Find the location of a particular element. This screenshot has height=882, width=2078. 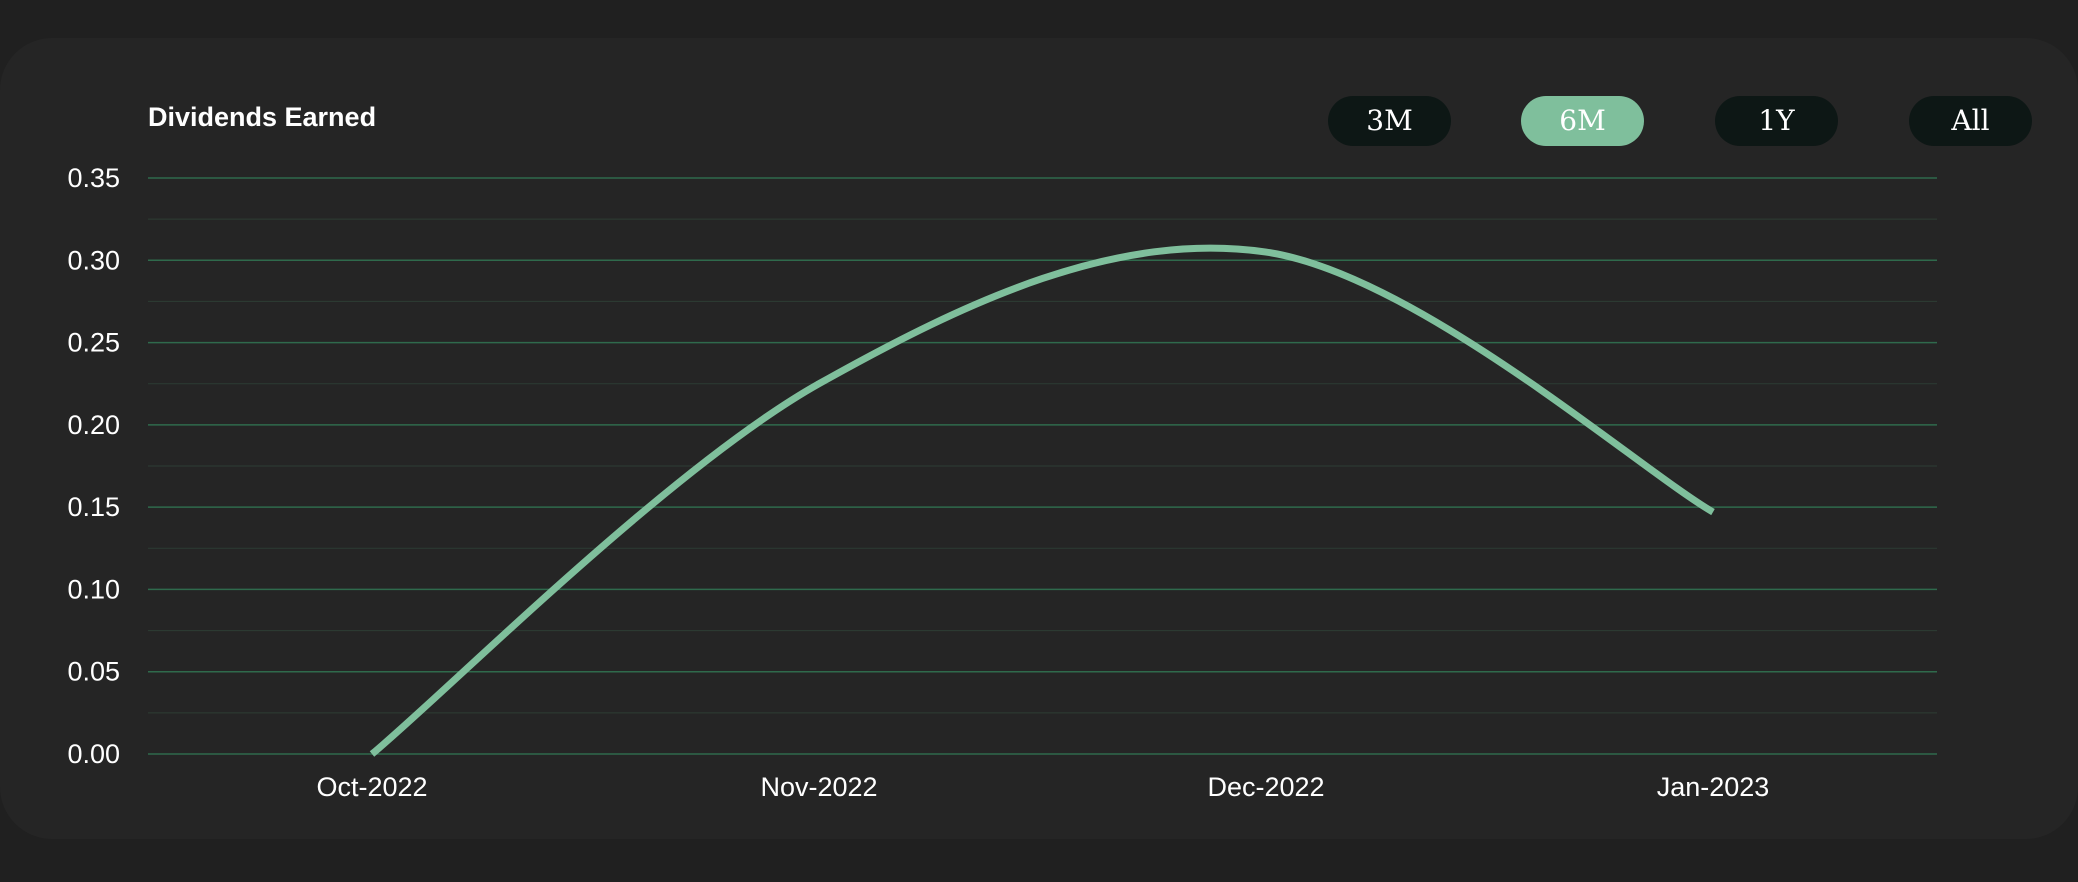

x-tick-label: Jan-2023 is located at coordinates (1713, 787).